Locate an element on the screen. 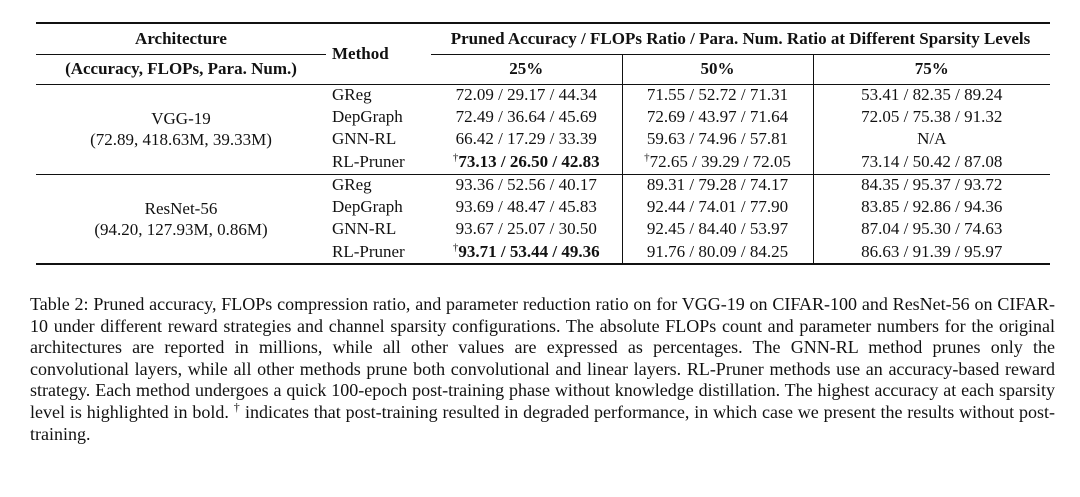  value-cell: 83.85 / 92.86 / 94.36 is located at coordinates (931, 207).